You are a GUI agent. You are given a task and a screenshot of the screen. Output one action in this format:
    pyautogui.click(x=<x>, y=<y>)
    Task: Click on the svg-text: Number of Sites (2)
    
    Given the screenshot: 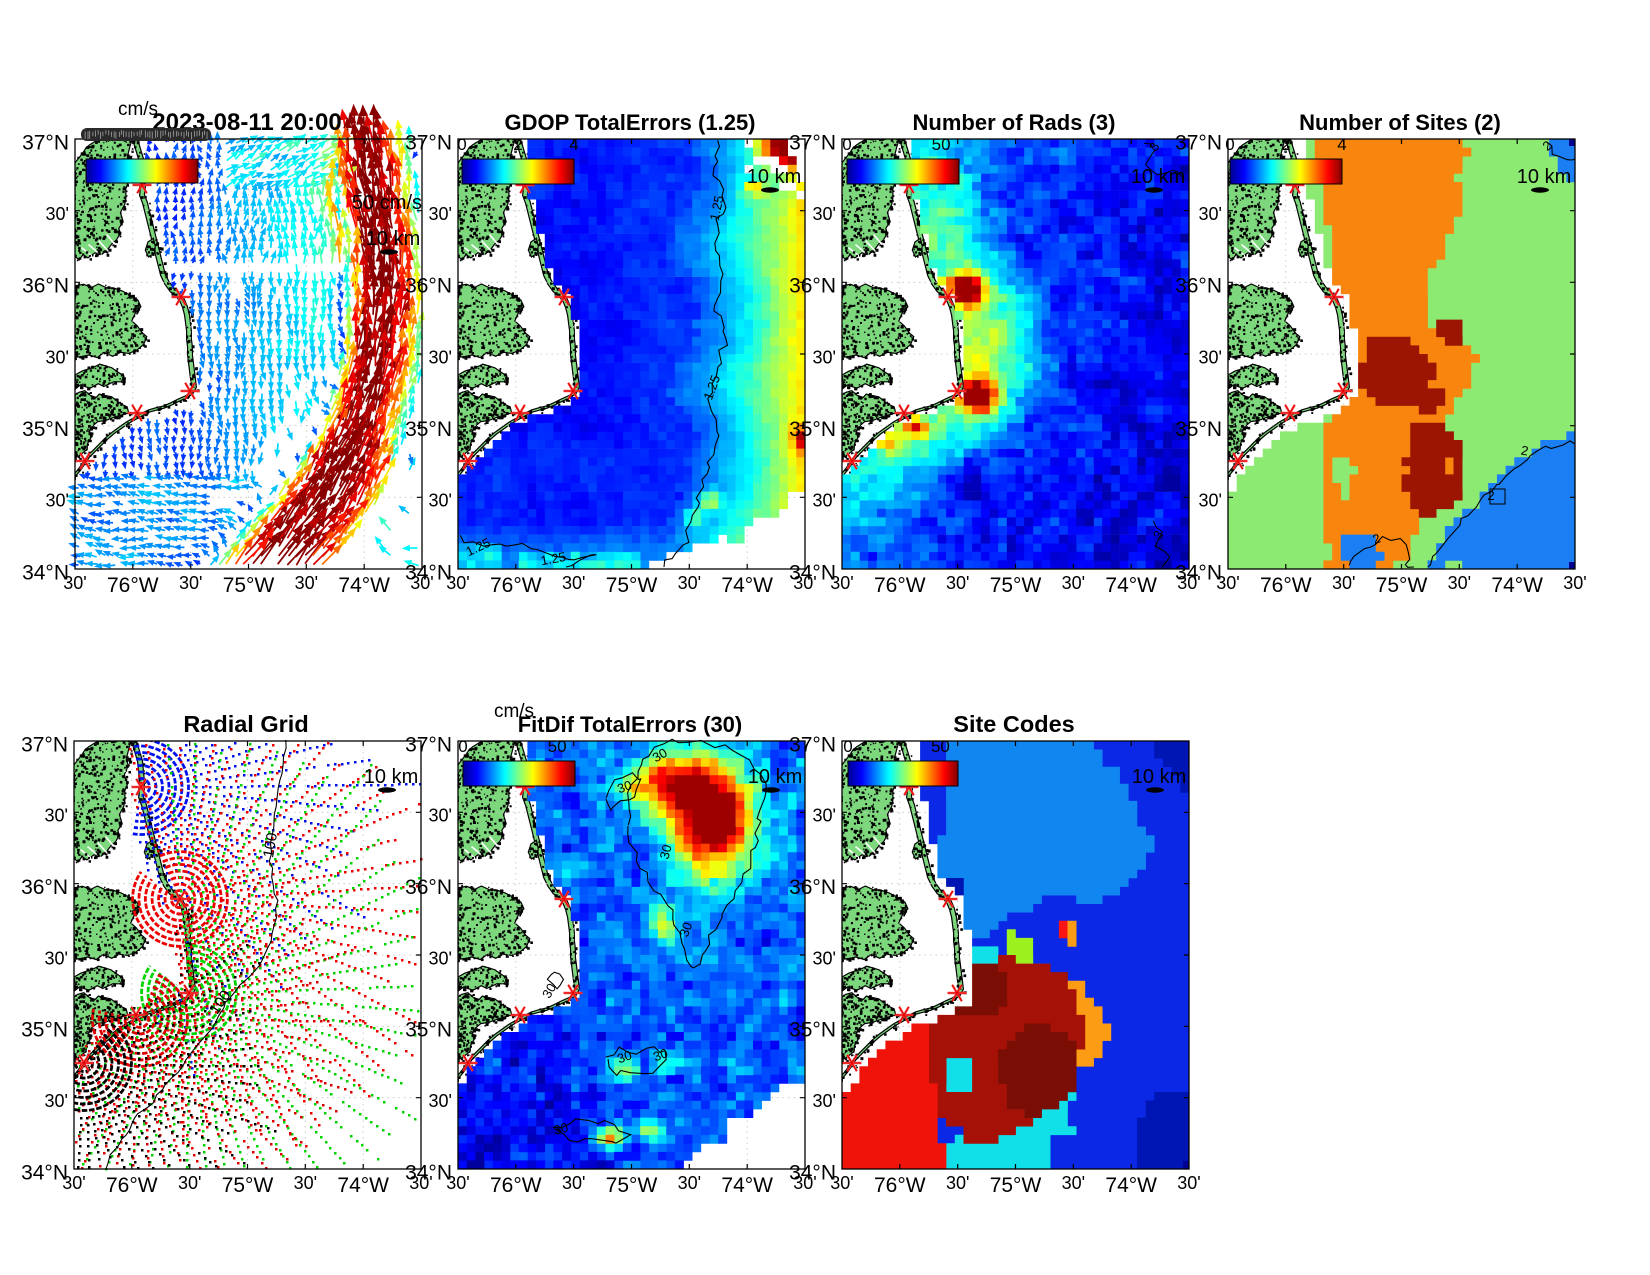 What is the action you would take?
    pyautogui.click(x=1400, y=122)
    